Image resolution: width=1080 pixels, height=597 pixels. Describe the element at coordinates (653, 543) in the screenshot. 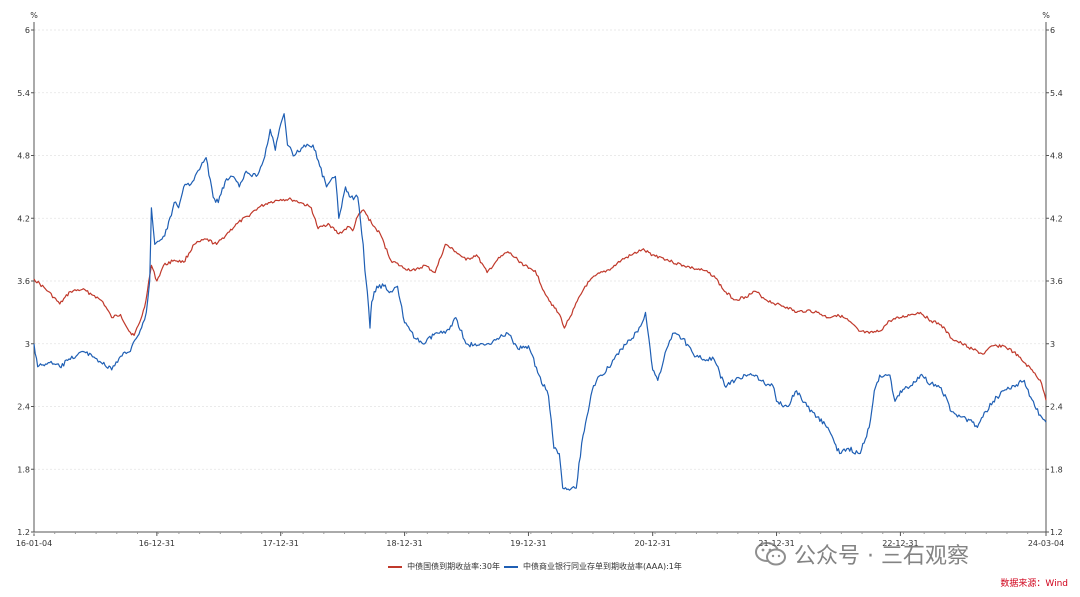

I see `x-tick-label: 20-12-31` at that location.